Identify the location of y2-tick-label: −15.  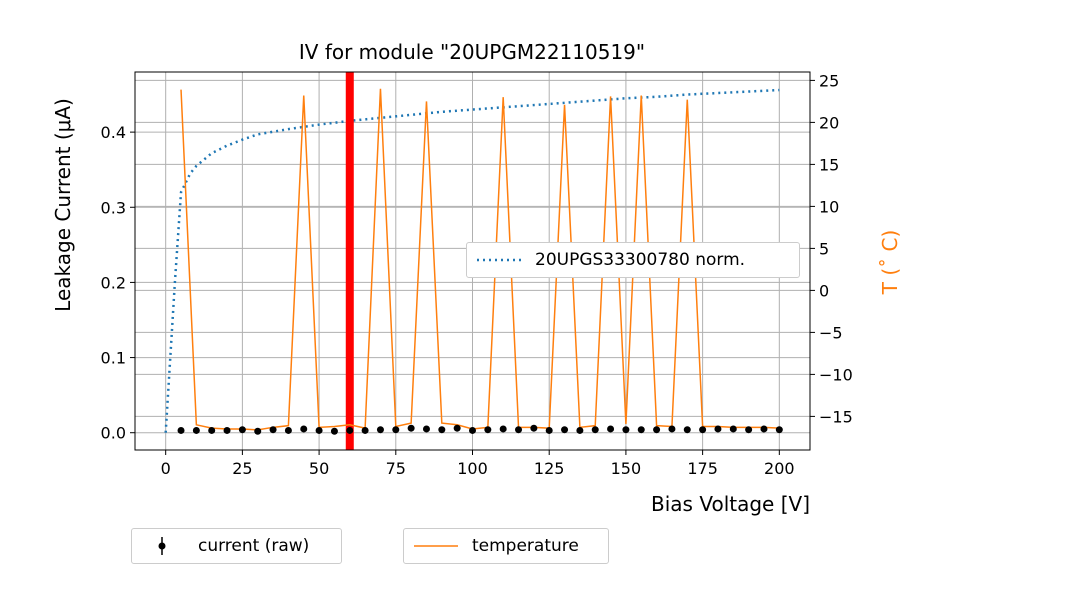
(836, 416).